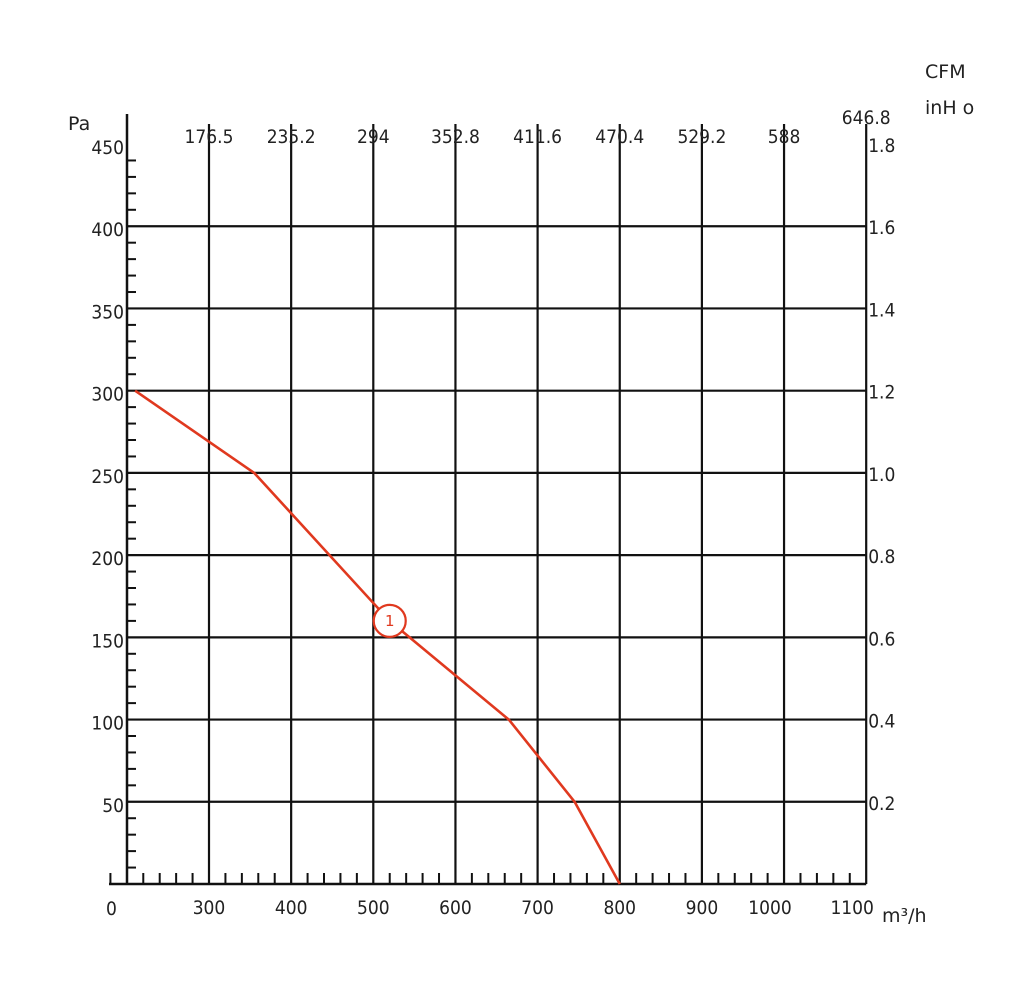 The width and height of the screenshot is (1024, 985). I want to click on right-tick-label: 1.4, so click(881, 310).